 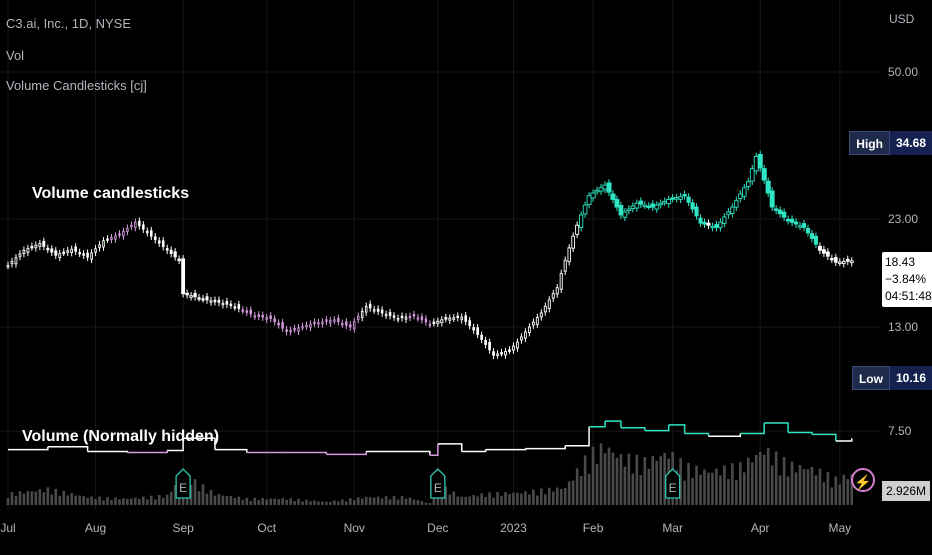 I want to click on last-price-box: 18.43 −3.84% 04:51:48, so click(x=907, y=279).